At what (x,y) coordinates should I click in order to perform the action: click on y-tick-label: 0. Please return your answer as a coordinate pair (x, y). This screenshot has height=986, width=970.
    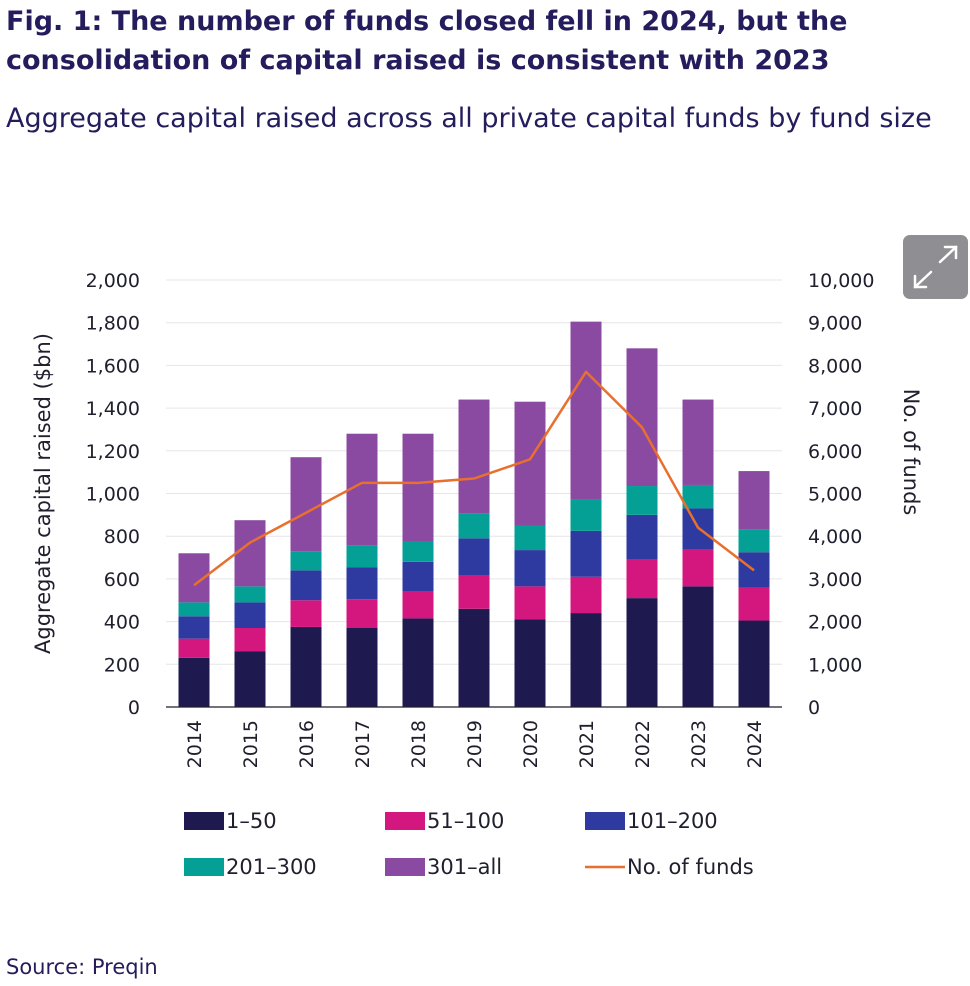
    Looking at the image, I should click on (134, 708).